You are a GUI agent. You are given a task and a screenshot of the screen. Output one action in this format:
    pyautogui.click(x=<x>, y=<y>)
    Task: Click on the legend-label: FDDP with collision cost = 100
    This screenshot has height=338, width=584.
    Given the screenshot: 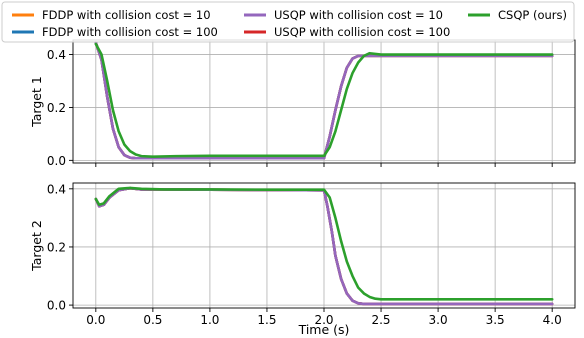 What is the action you would take?
    pyautogui.click(x=130, y=32)
    